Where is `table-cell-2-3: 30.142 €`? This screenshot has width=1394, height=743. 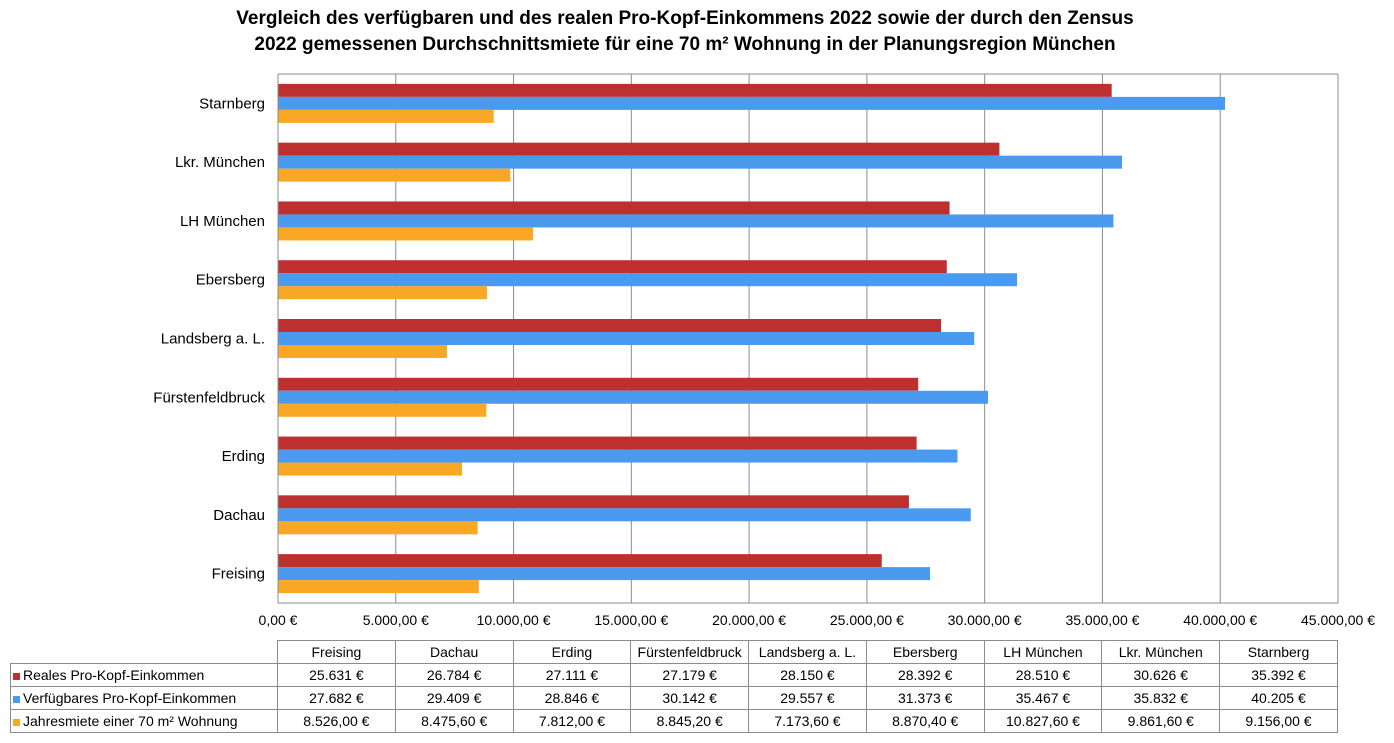
table-cell-2-3: 30.142 € is located at coordinates (690, 698).